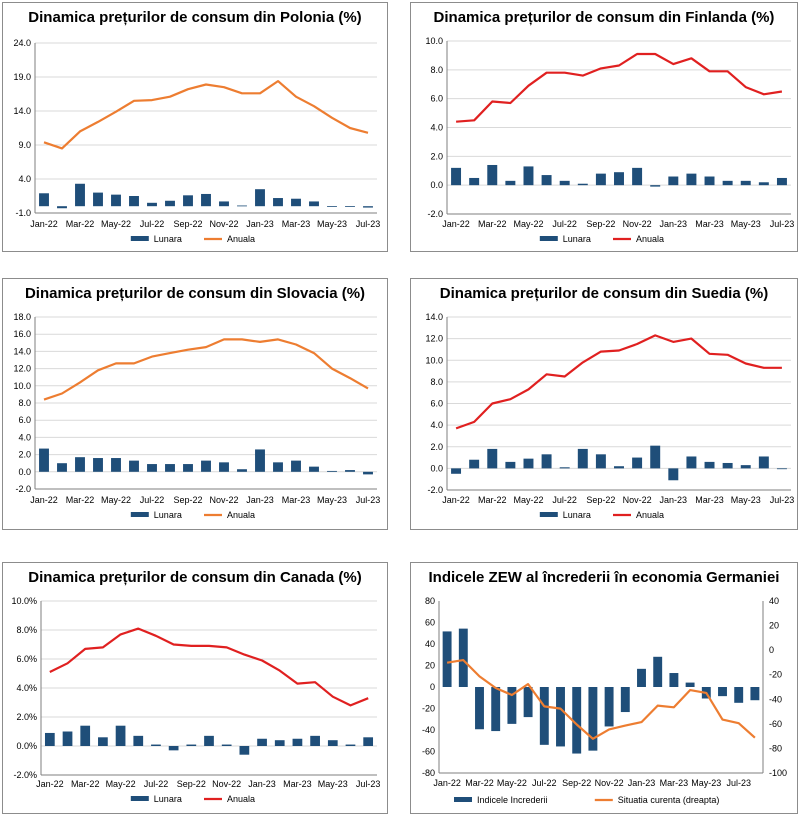 The height and width of the screenshot is (816, 800). Describe the element at coordinates (428, 709) in the screenshot. I see `y-tick-label: -20` at that location.